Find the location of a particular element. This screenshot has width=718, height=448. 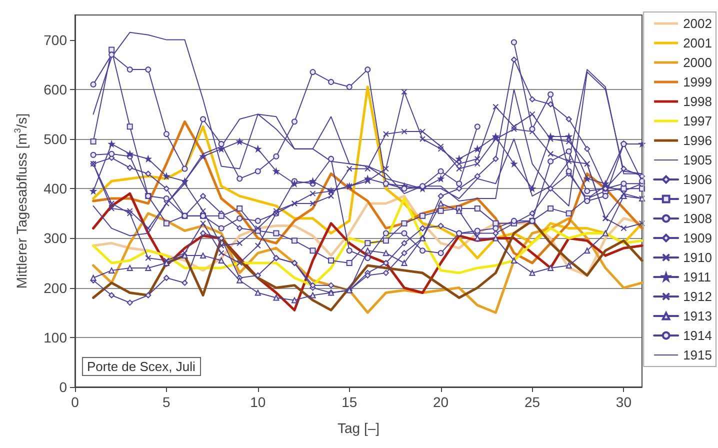

x-tick-label: 0 is located at coordinates (75, 402).